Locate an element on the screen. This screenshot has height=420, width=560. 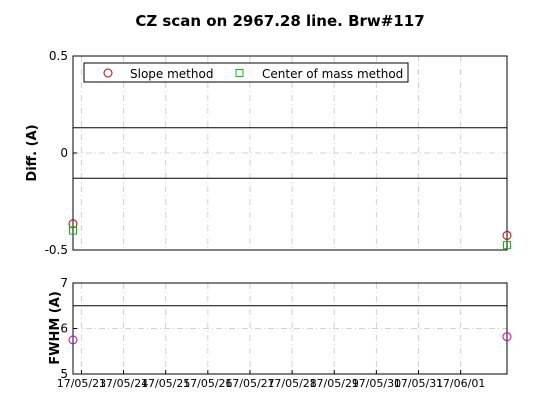
x-tick-label: 17/05/31 is located at coordinates (418, 383).